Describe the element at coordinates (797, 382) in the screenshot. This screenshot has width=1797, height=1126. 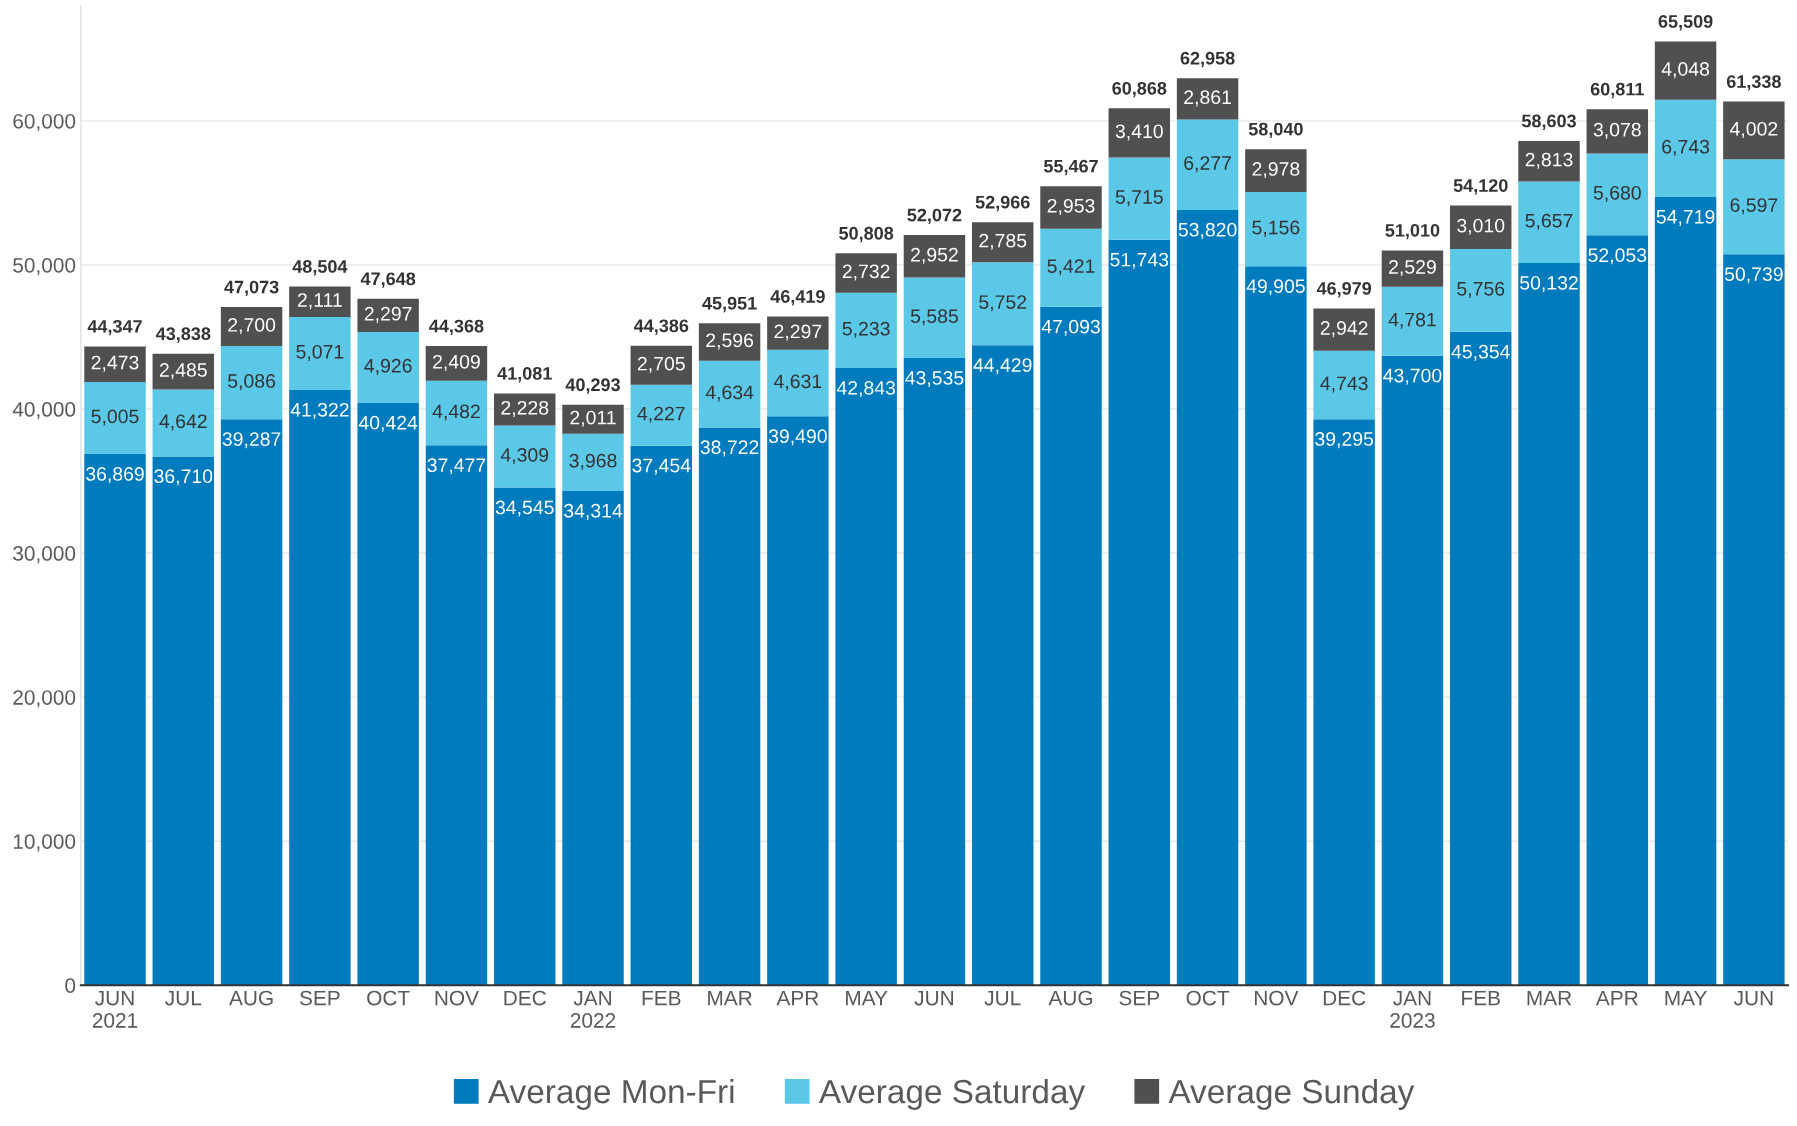
I see `data-label: 4,631` at that location.